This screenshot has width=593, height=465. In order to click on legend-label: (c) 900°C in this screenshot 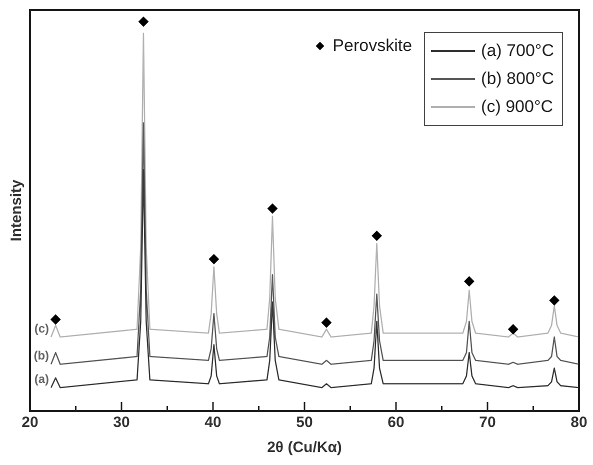, I will do `click(517, 107)`.